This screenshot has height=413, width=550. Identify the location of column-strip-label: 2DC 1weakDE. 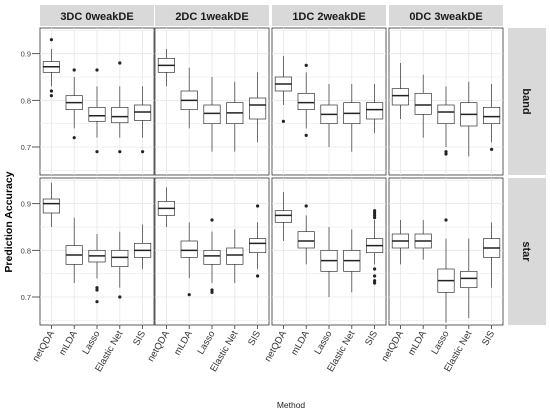
(211, 17).